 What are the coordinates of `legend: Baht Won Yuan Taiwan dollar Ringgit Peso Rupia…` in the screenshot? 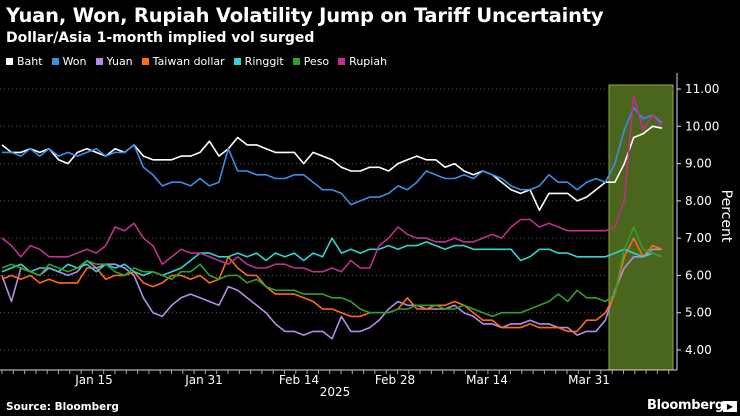 It's located at (196, 61).